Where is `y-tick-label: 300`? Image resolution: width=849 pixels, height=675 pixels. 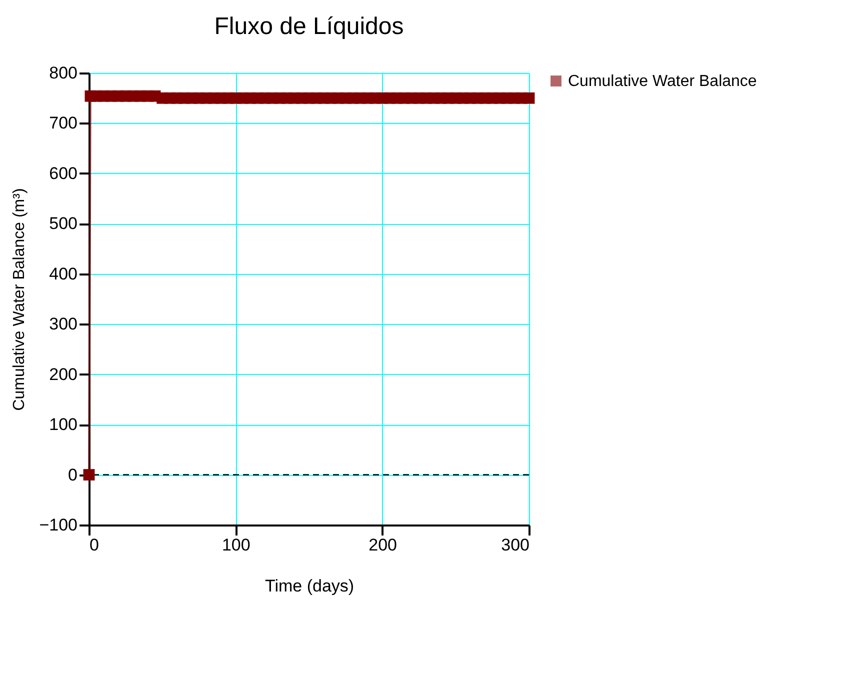
y-tick-label: 300 is located at coordinates (63, 324).